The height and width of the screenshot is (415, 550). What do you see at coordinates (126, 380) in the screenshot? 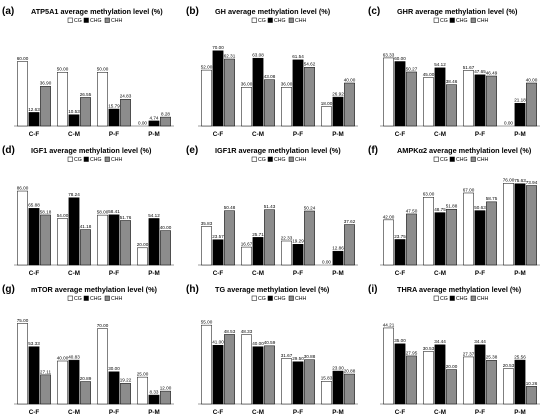
I see `data-label: 19.22` at bounding box center [126, 380].